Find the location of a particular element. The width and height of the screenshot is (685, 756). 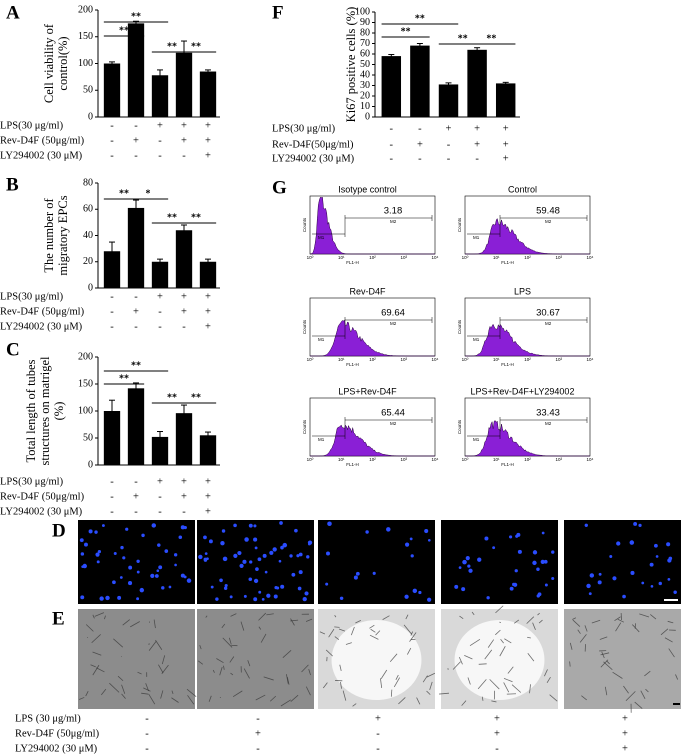

x-tick-label: 10³ is located at coordinates (403, 359).